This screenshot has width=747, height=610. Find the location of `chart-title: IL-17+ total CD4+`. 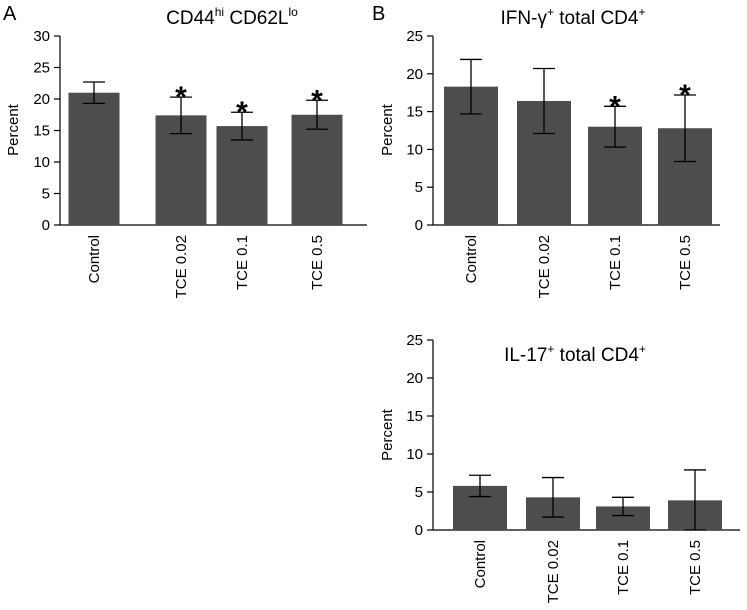

chart-title: IL-17+ total CD4+ is located at coordinates (575, 354).